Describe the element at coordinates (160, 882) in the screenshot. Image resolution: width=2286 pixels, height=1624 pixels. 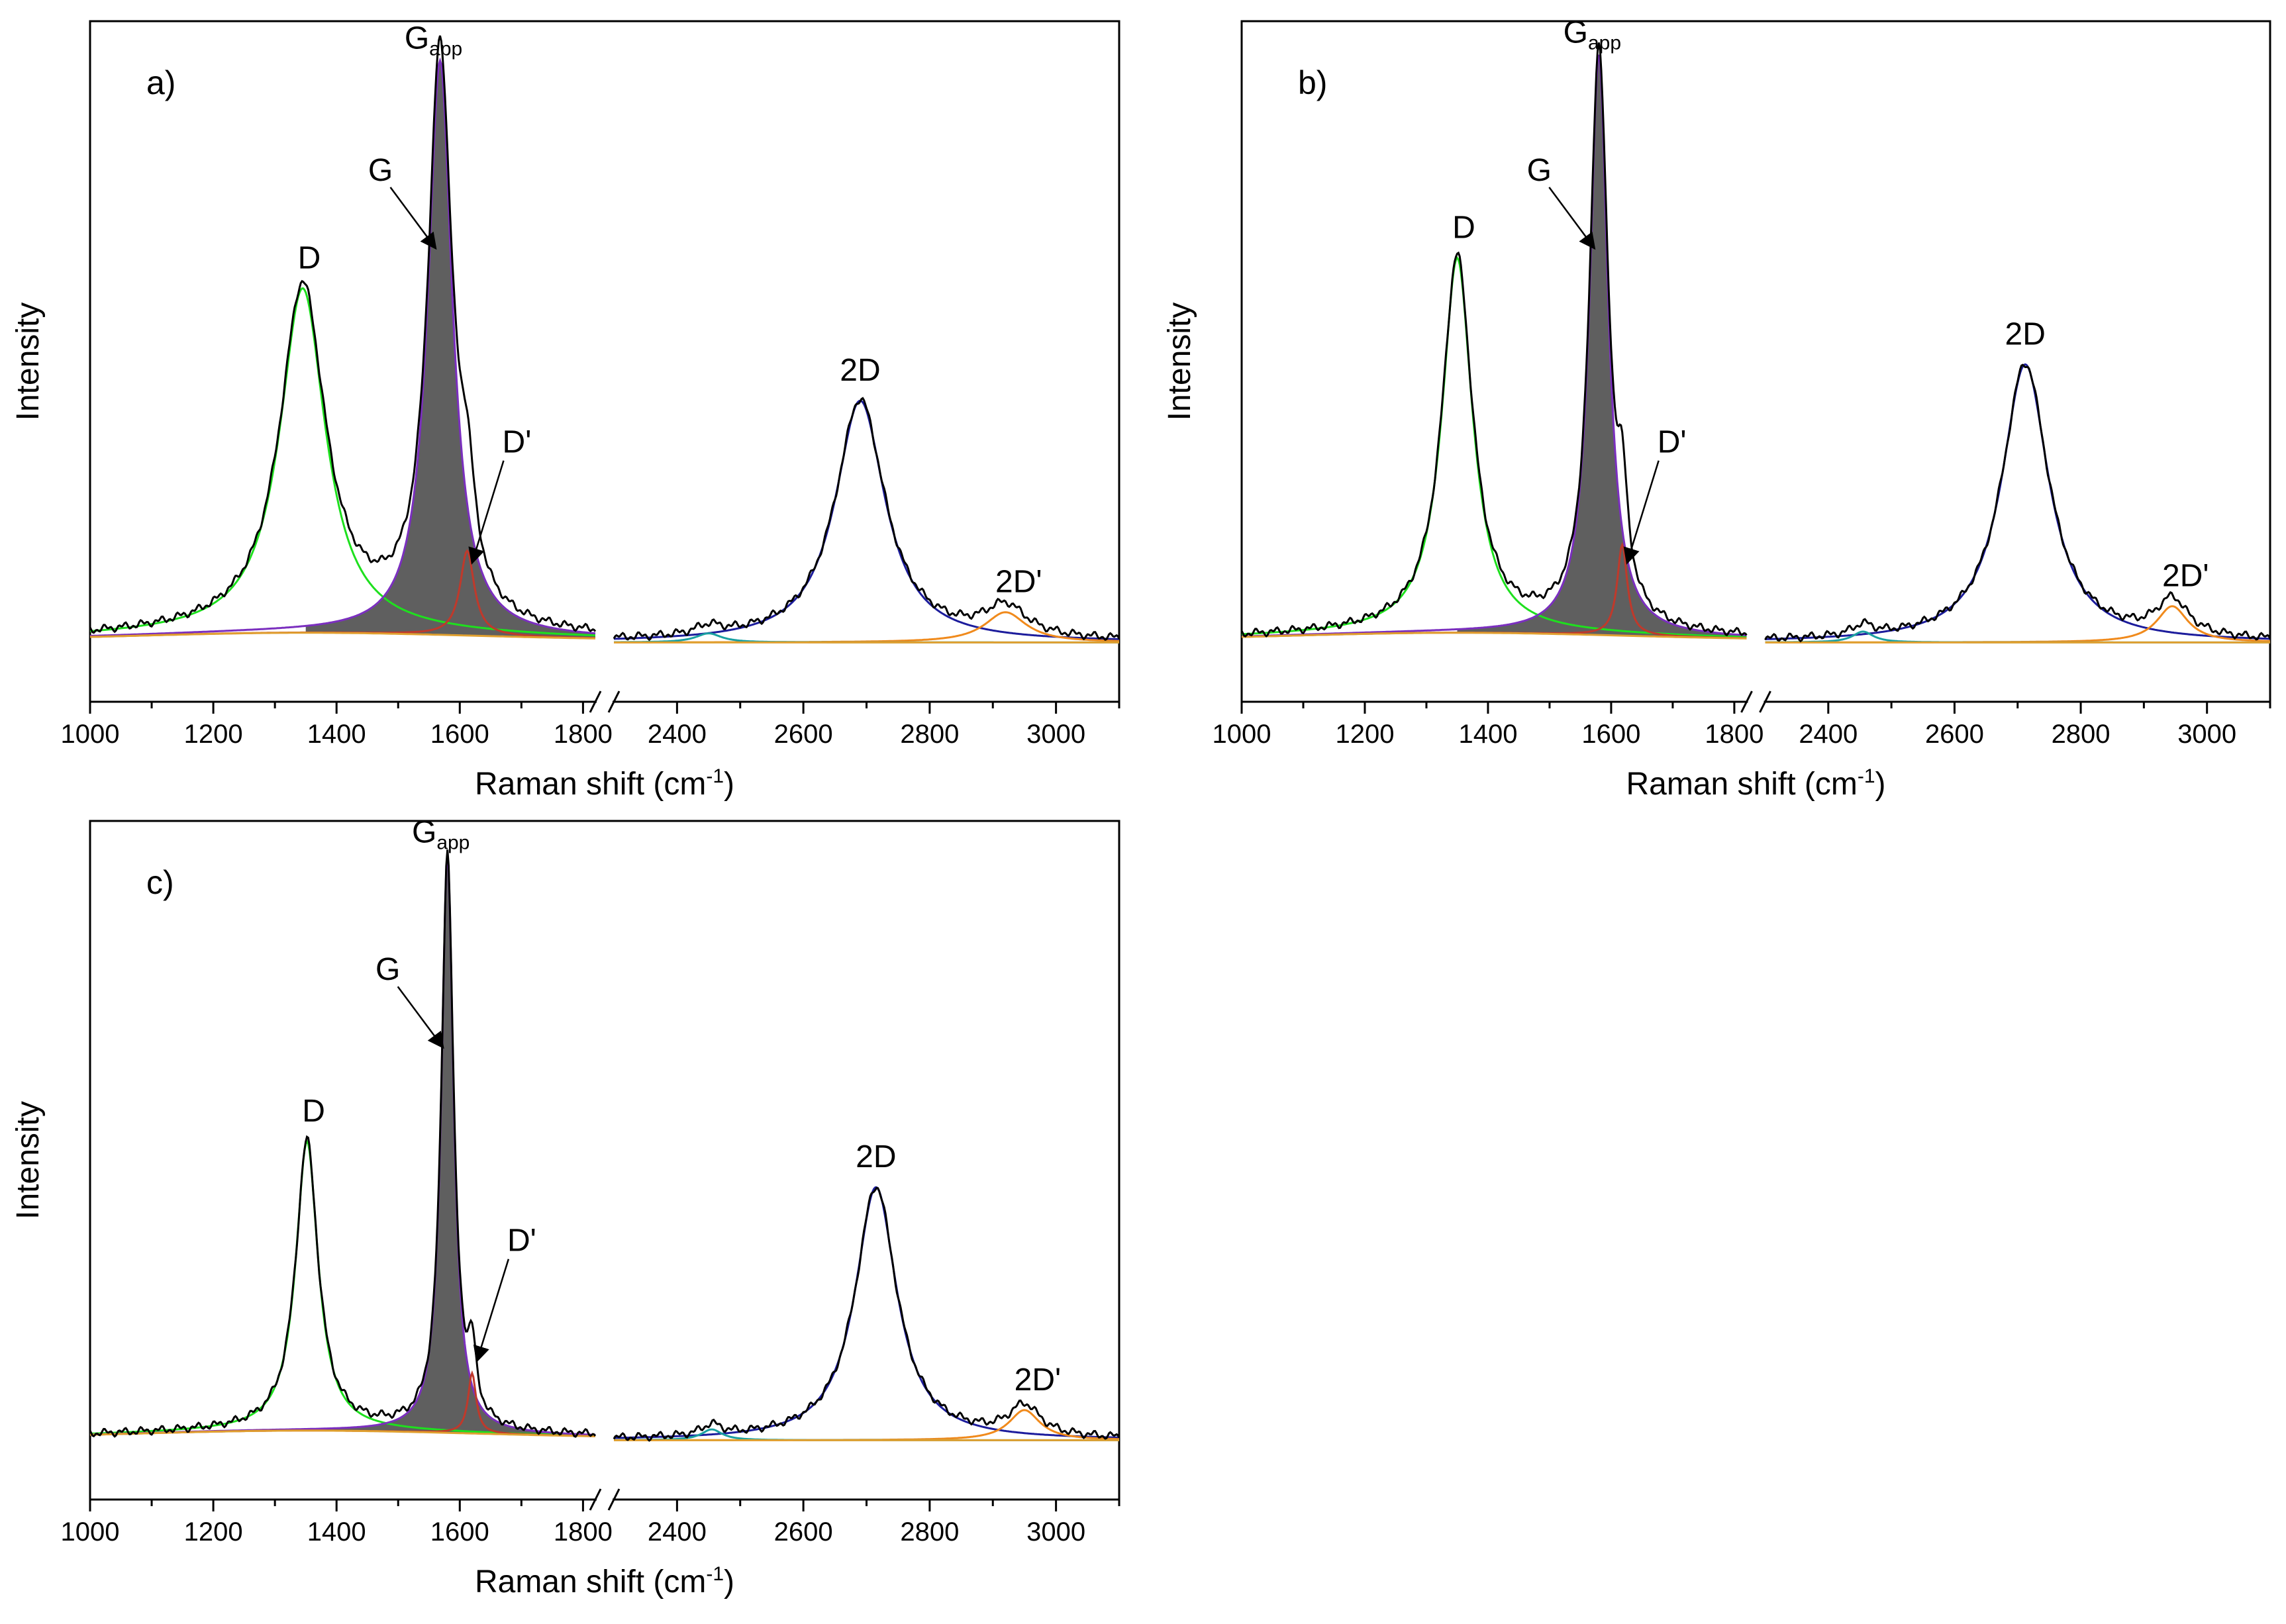
I see `panel-label: c)` at that location.